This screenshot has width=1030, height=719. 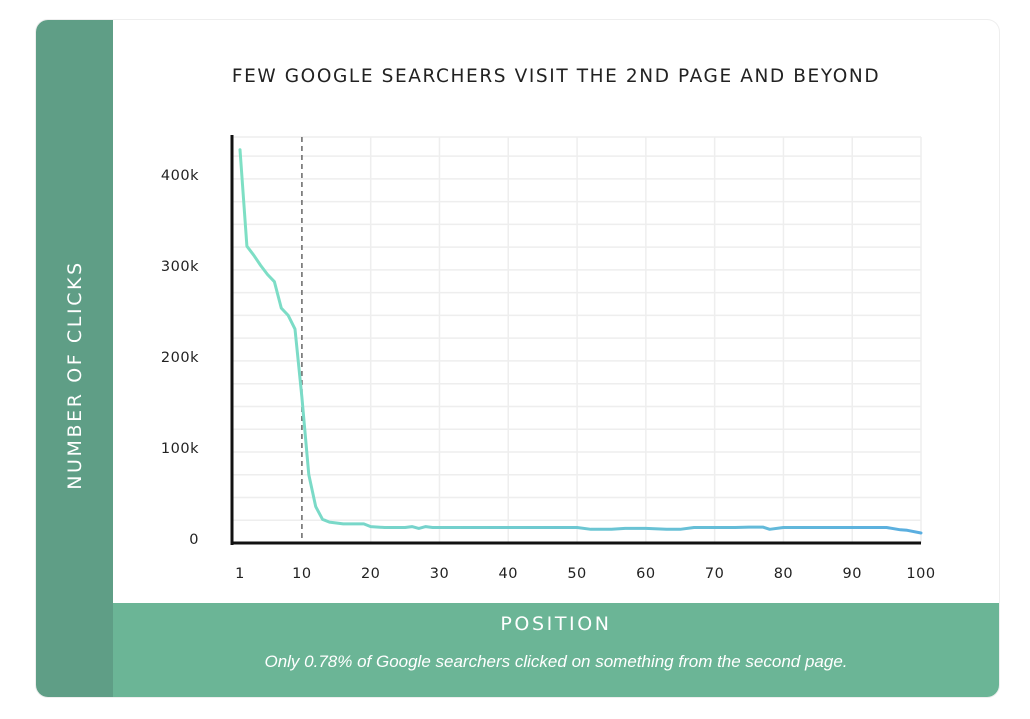 What do you see at coordinates (646, 574) in the screenshot?
I see `x-tick-label: 60` at bounding box center [646, 574].